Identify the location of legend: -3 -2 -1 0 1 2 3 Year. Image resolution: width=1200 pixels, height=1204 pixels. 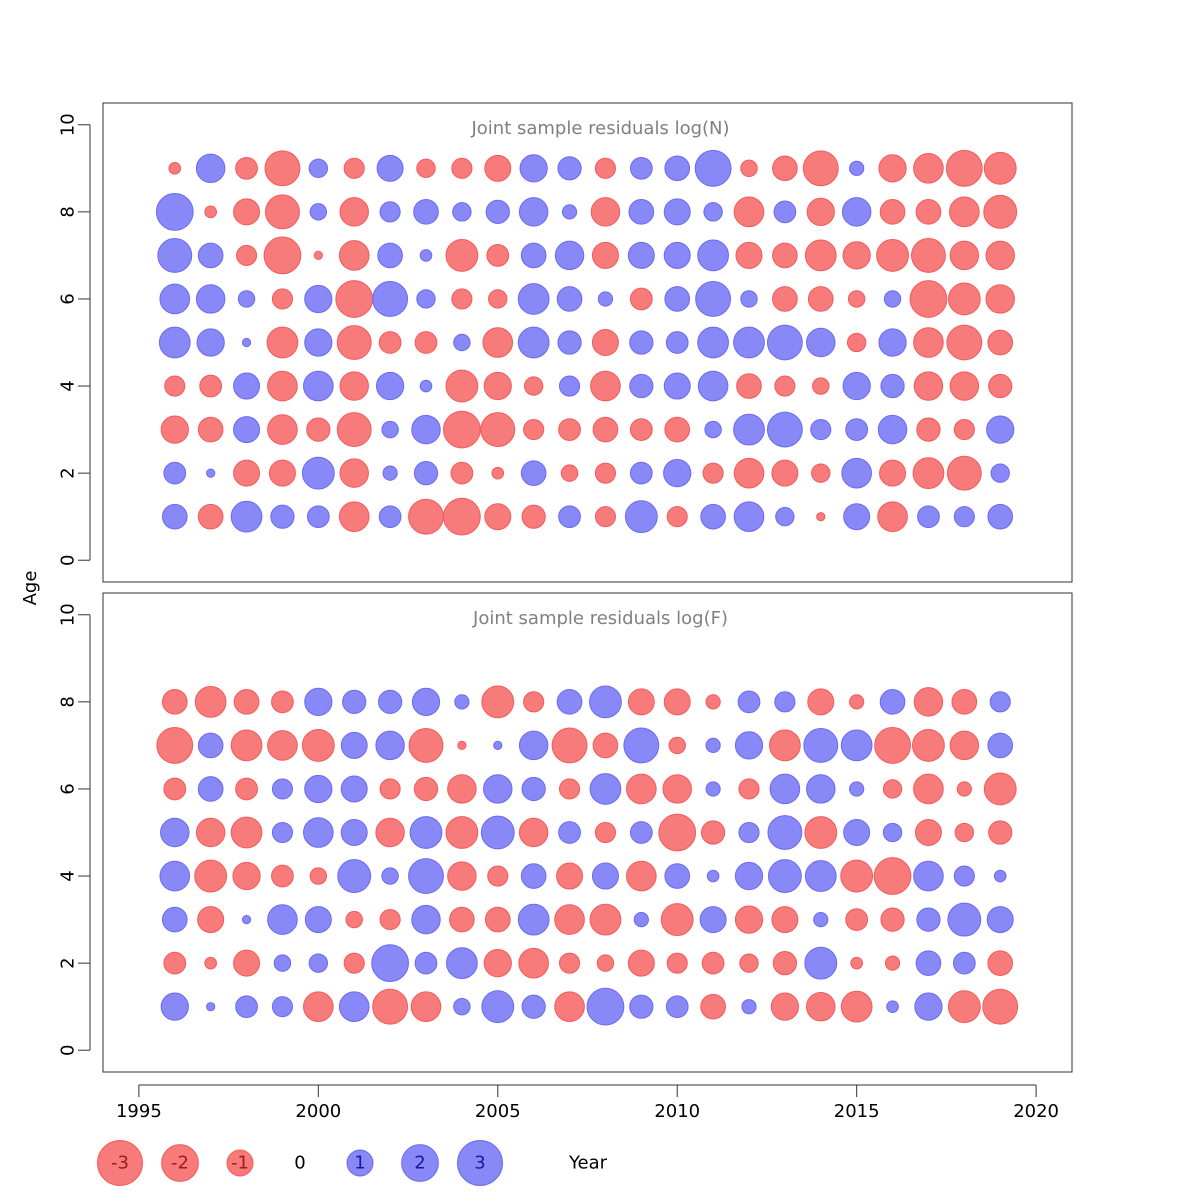
(352, 1163).